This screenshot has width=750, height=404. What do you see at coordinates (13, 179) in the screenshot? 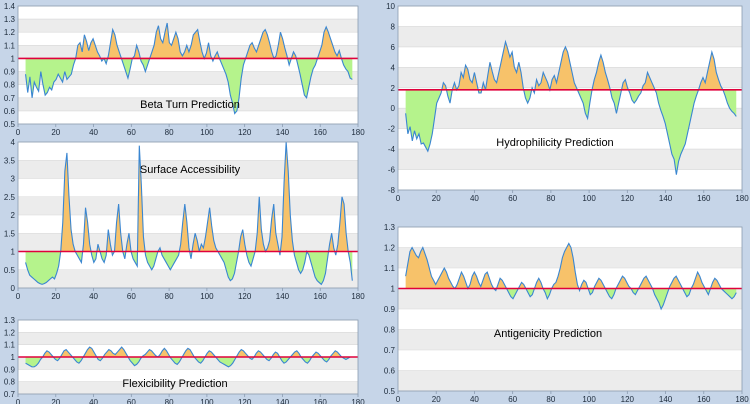
I see `y-tick-label: 3` at bounding box center [13, 179].